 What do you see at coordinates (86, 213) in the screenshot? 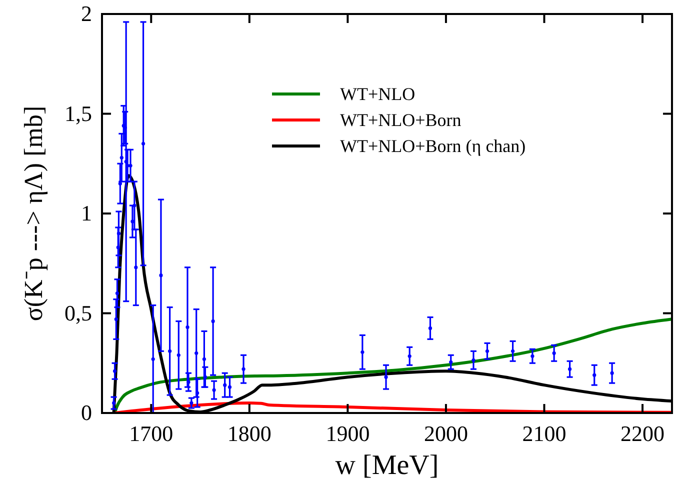
I see `y-tick-label: 1` at bounding box center [86, 213].